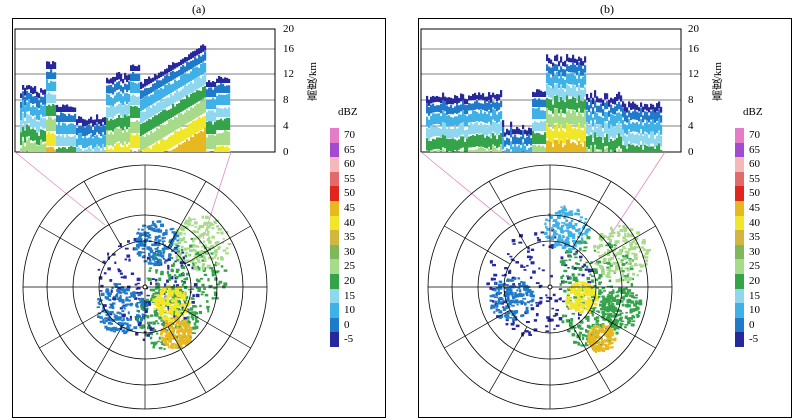 The width and height of the screenshot is (798, 420). I want to click on panel-b-colorbar-label: 25, so click(754, 266).